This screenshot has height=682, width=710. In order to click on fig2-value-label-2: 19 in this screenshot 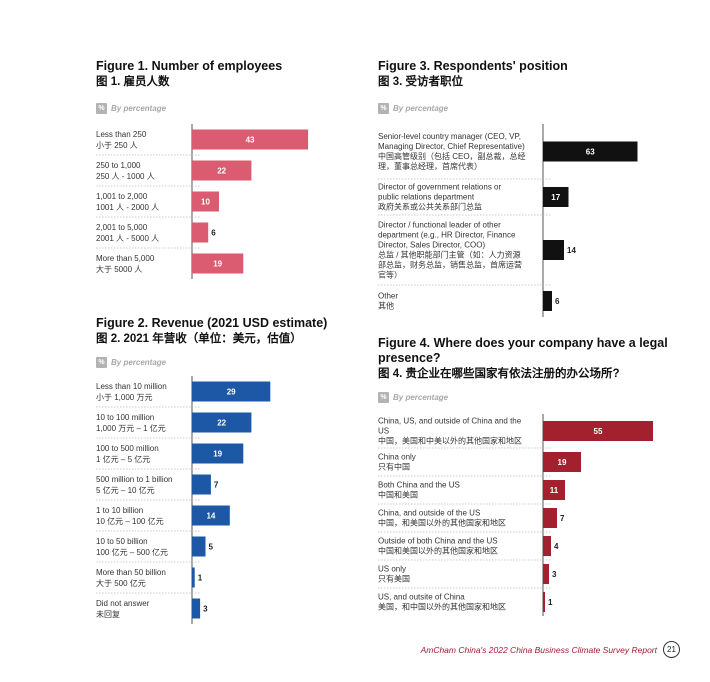, I will do `click(217, 454)`.